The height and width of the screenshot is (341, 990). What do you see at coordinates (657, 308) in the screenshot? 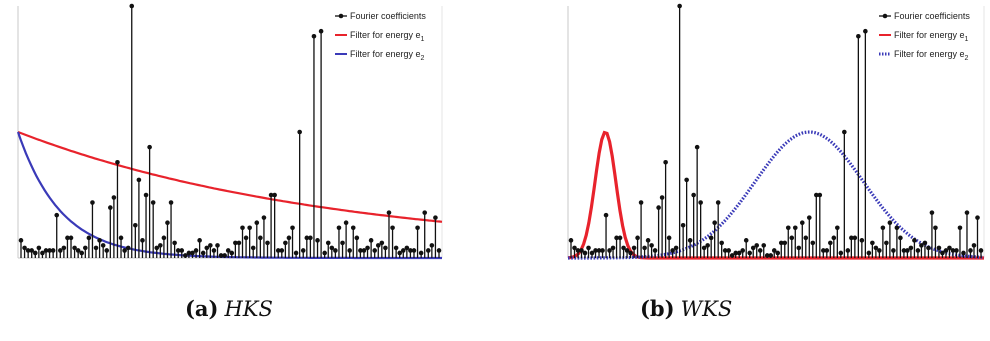
I see `caption-wks-tag: (b)` at bounding box center [657, 308].